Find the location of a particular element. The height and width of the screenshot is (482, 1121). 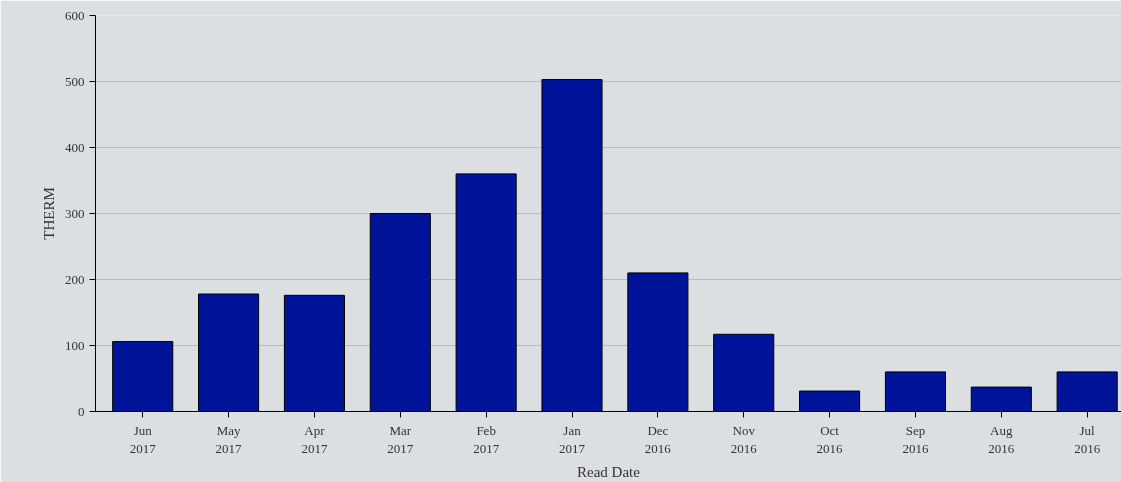

x-tick-label: Sep 2016 is located at coordinates (915, 439).